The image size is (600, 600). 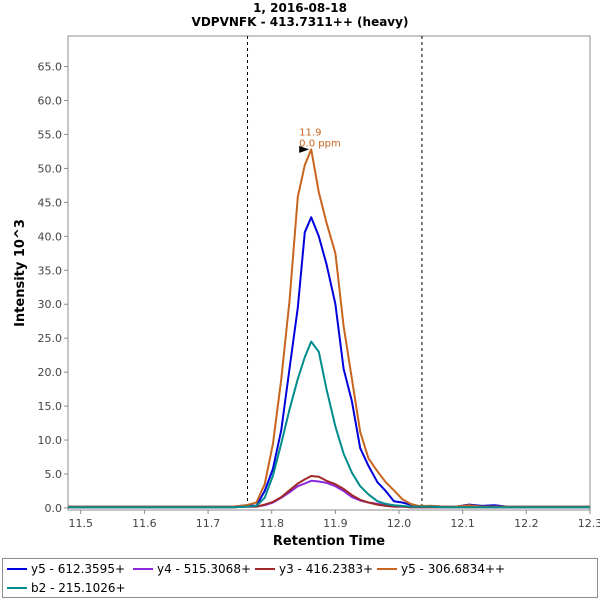 What do you see at coordinates (589, 523) in the screenshot?
I see `x-tick-label: 12.3` at bounding box center [589, 523].